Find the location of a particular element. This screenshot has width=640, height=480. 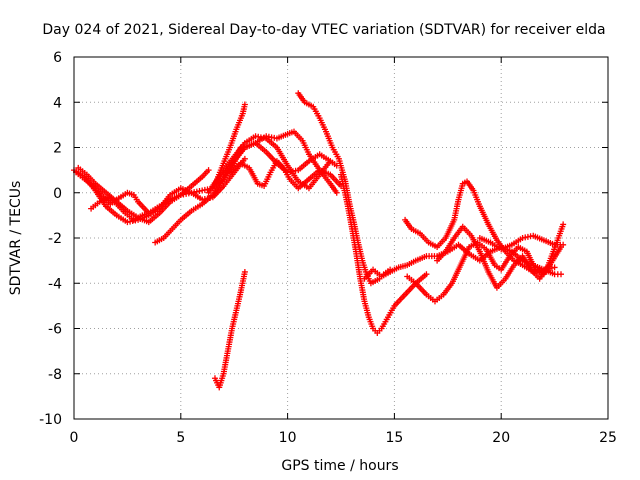

y-tick-label: -8 is located at coordinates (55, 375).